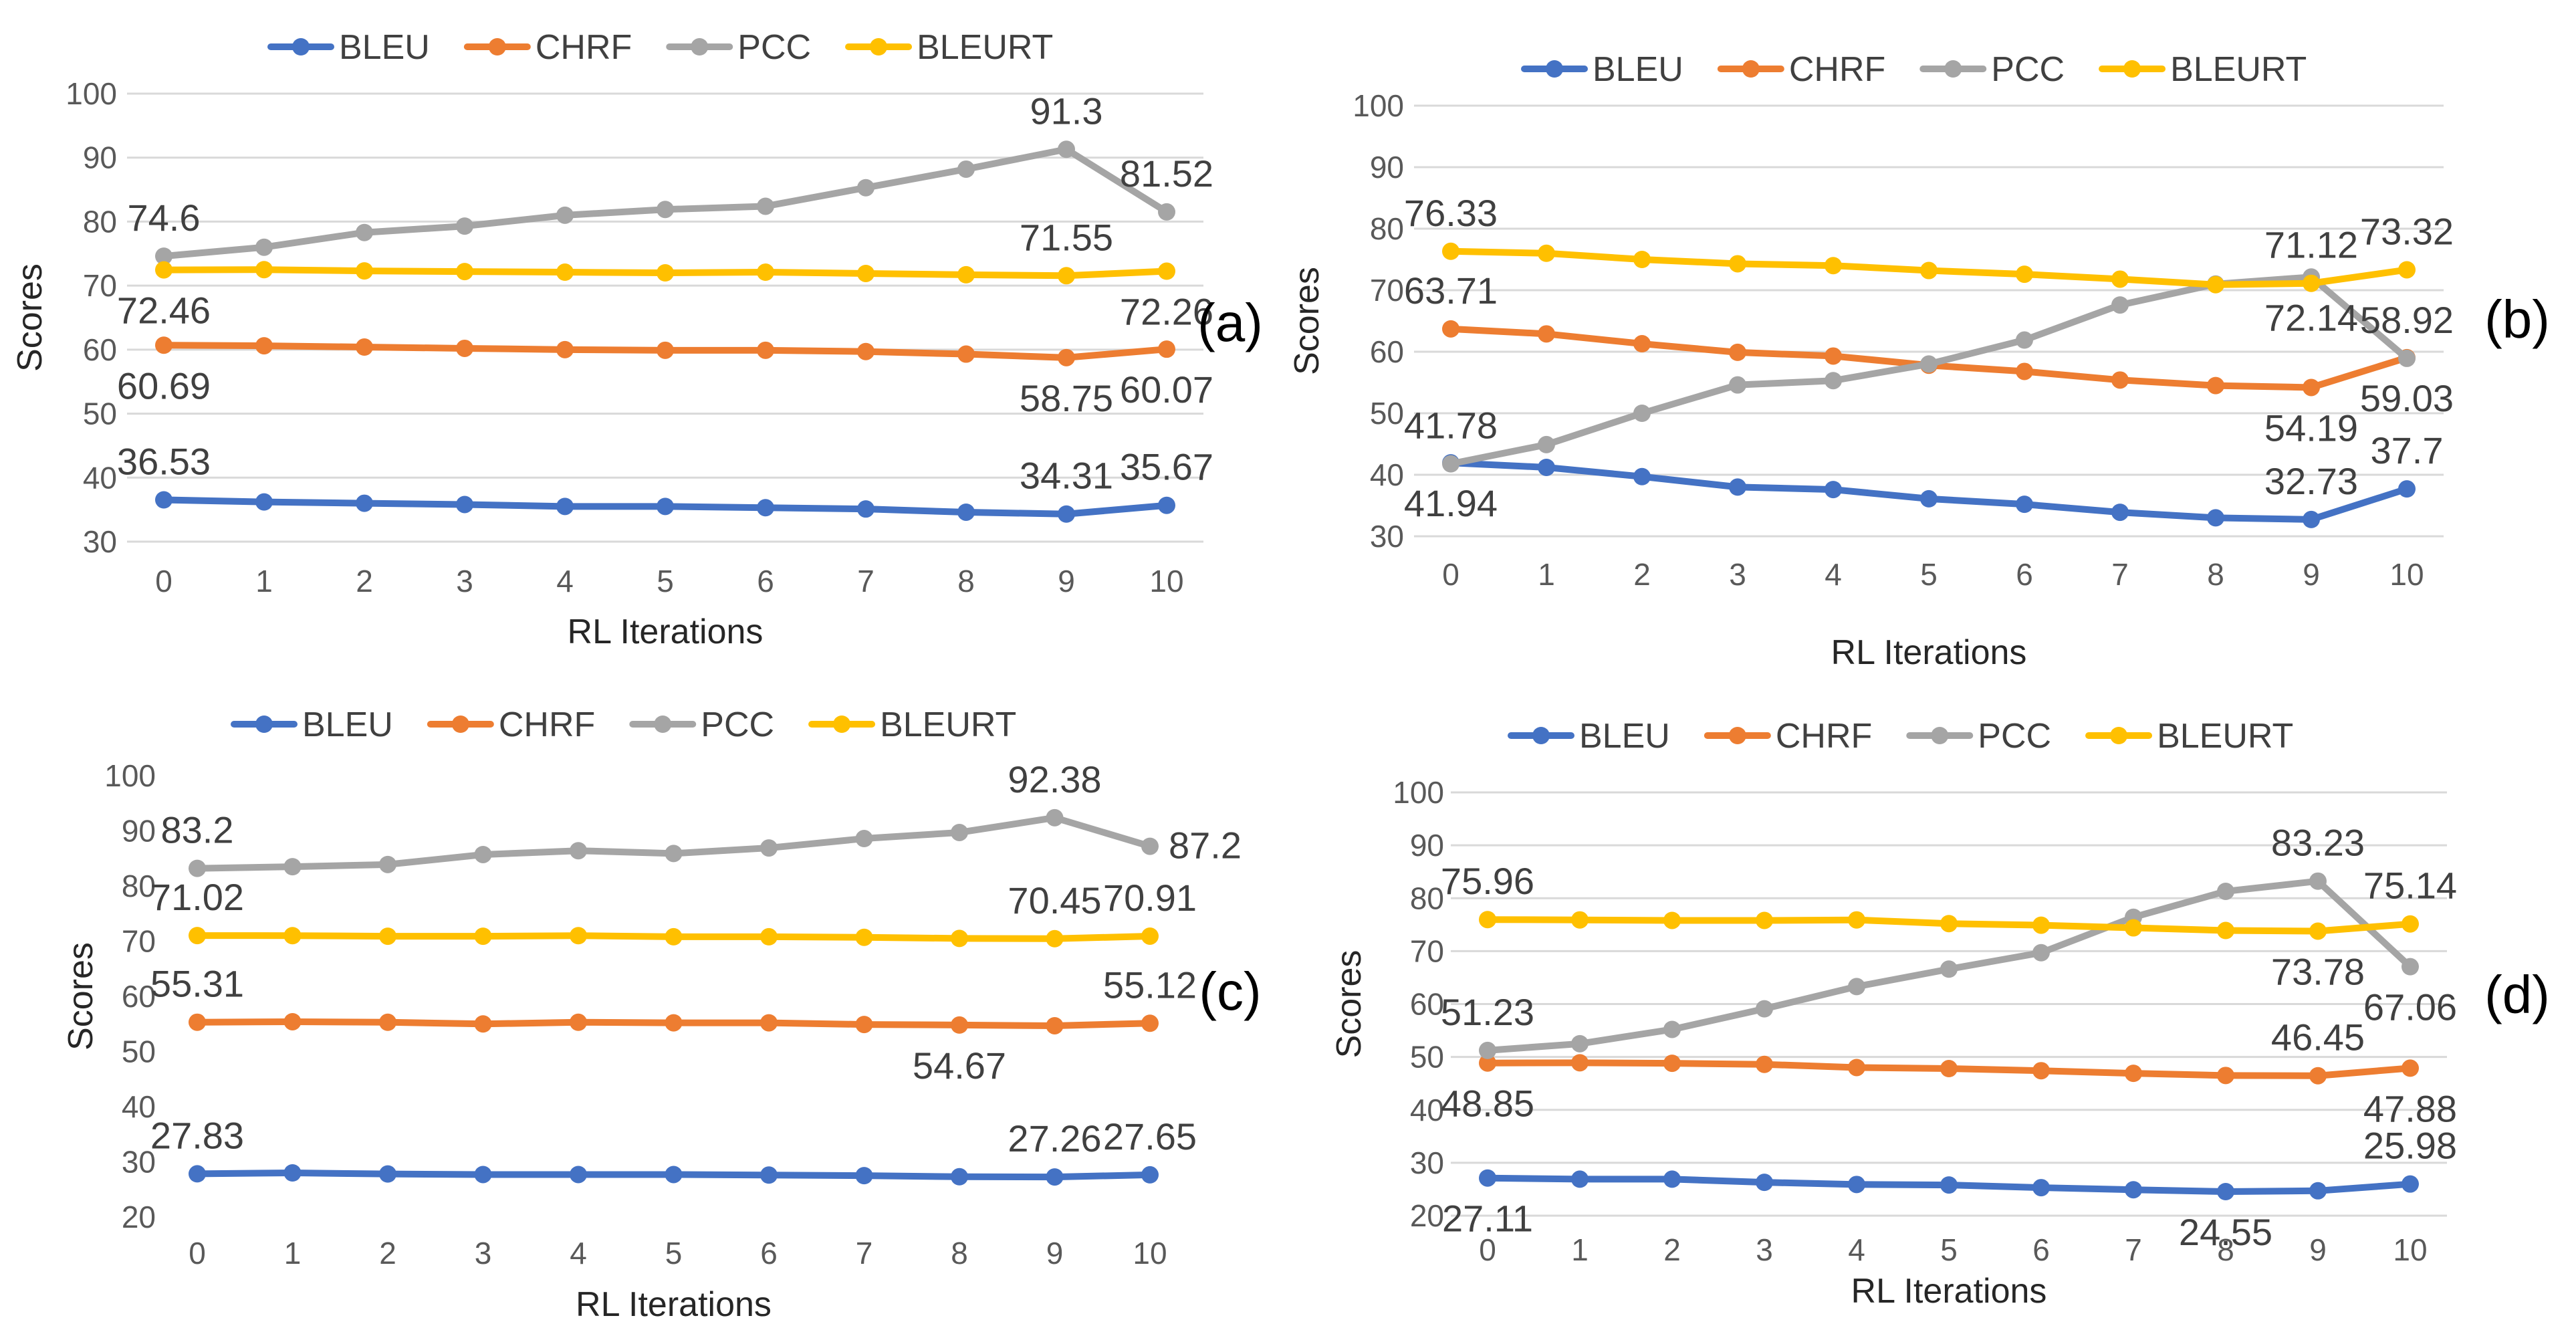 This screenshot has width=2576, height=1324. What do you see at coordinates (1066, 476) in the screenshot?
I see `data-label: 34.31` at bounding box center [1066, 476].